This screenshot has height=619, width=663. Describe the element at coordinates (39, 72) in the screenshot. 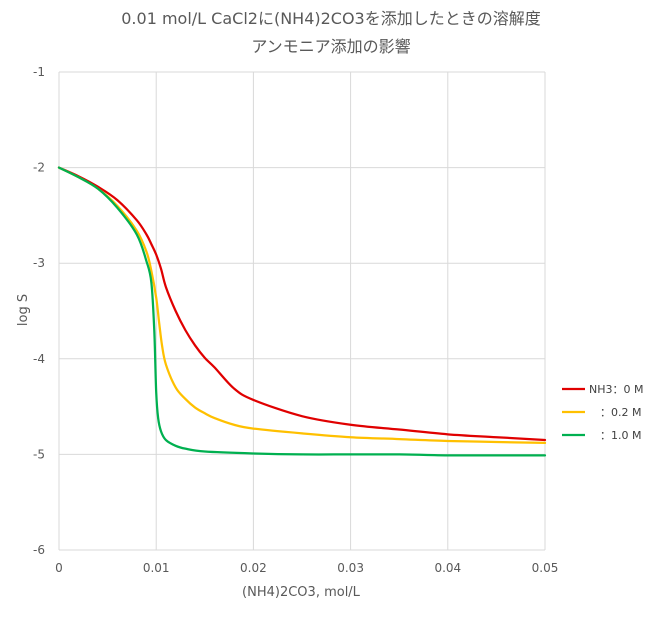

I see `y-tick-label: -1` at that location.